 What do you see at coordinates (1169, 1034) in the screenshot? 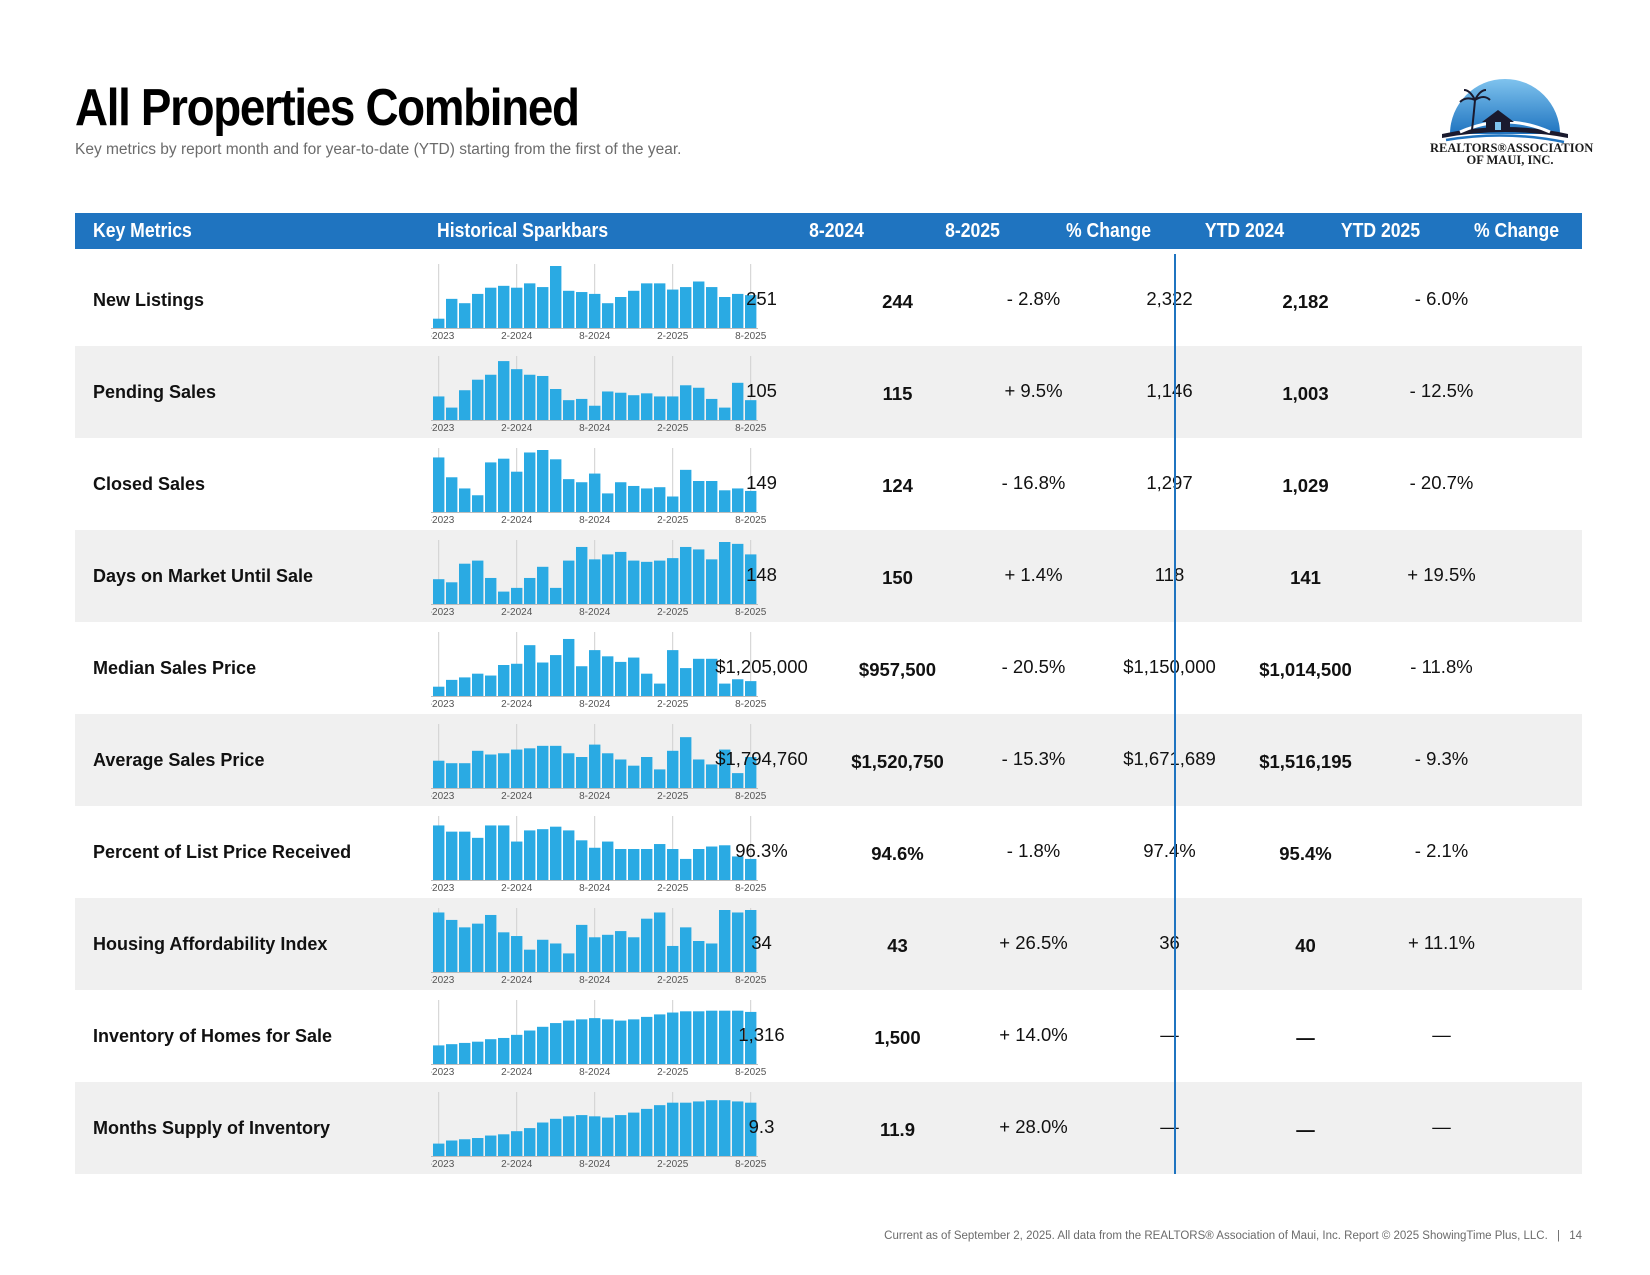
I see `value-ytd-2024: —` at bounding box center [1169, 1034].